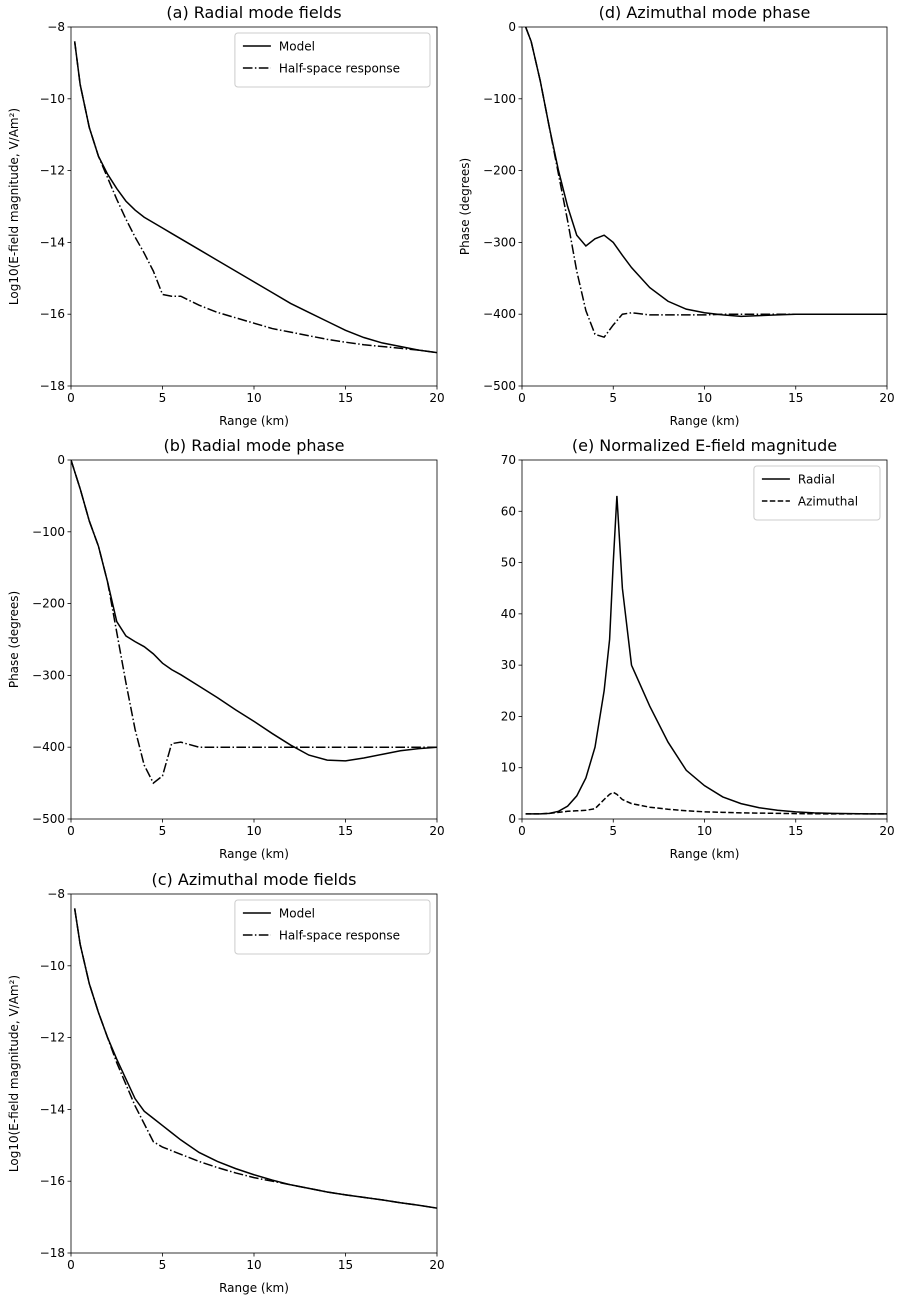 This screenshot has width=900, height=1304. Describe the element at coordinates (254, 445) in the screenshot. I see `chart-title: (b) Radial mode phase` at that location.